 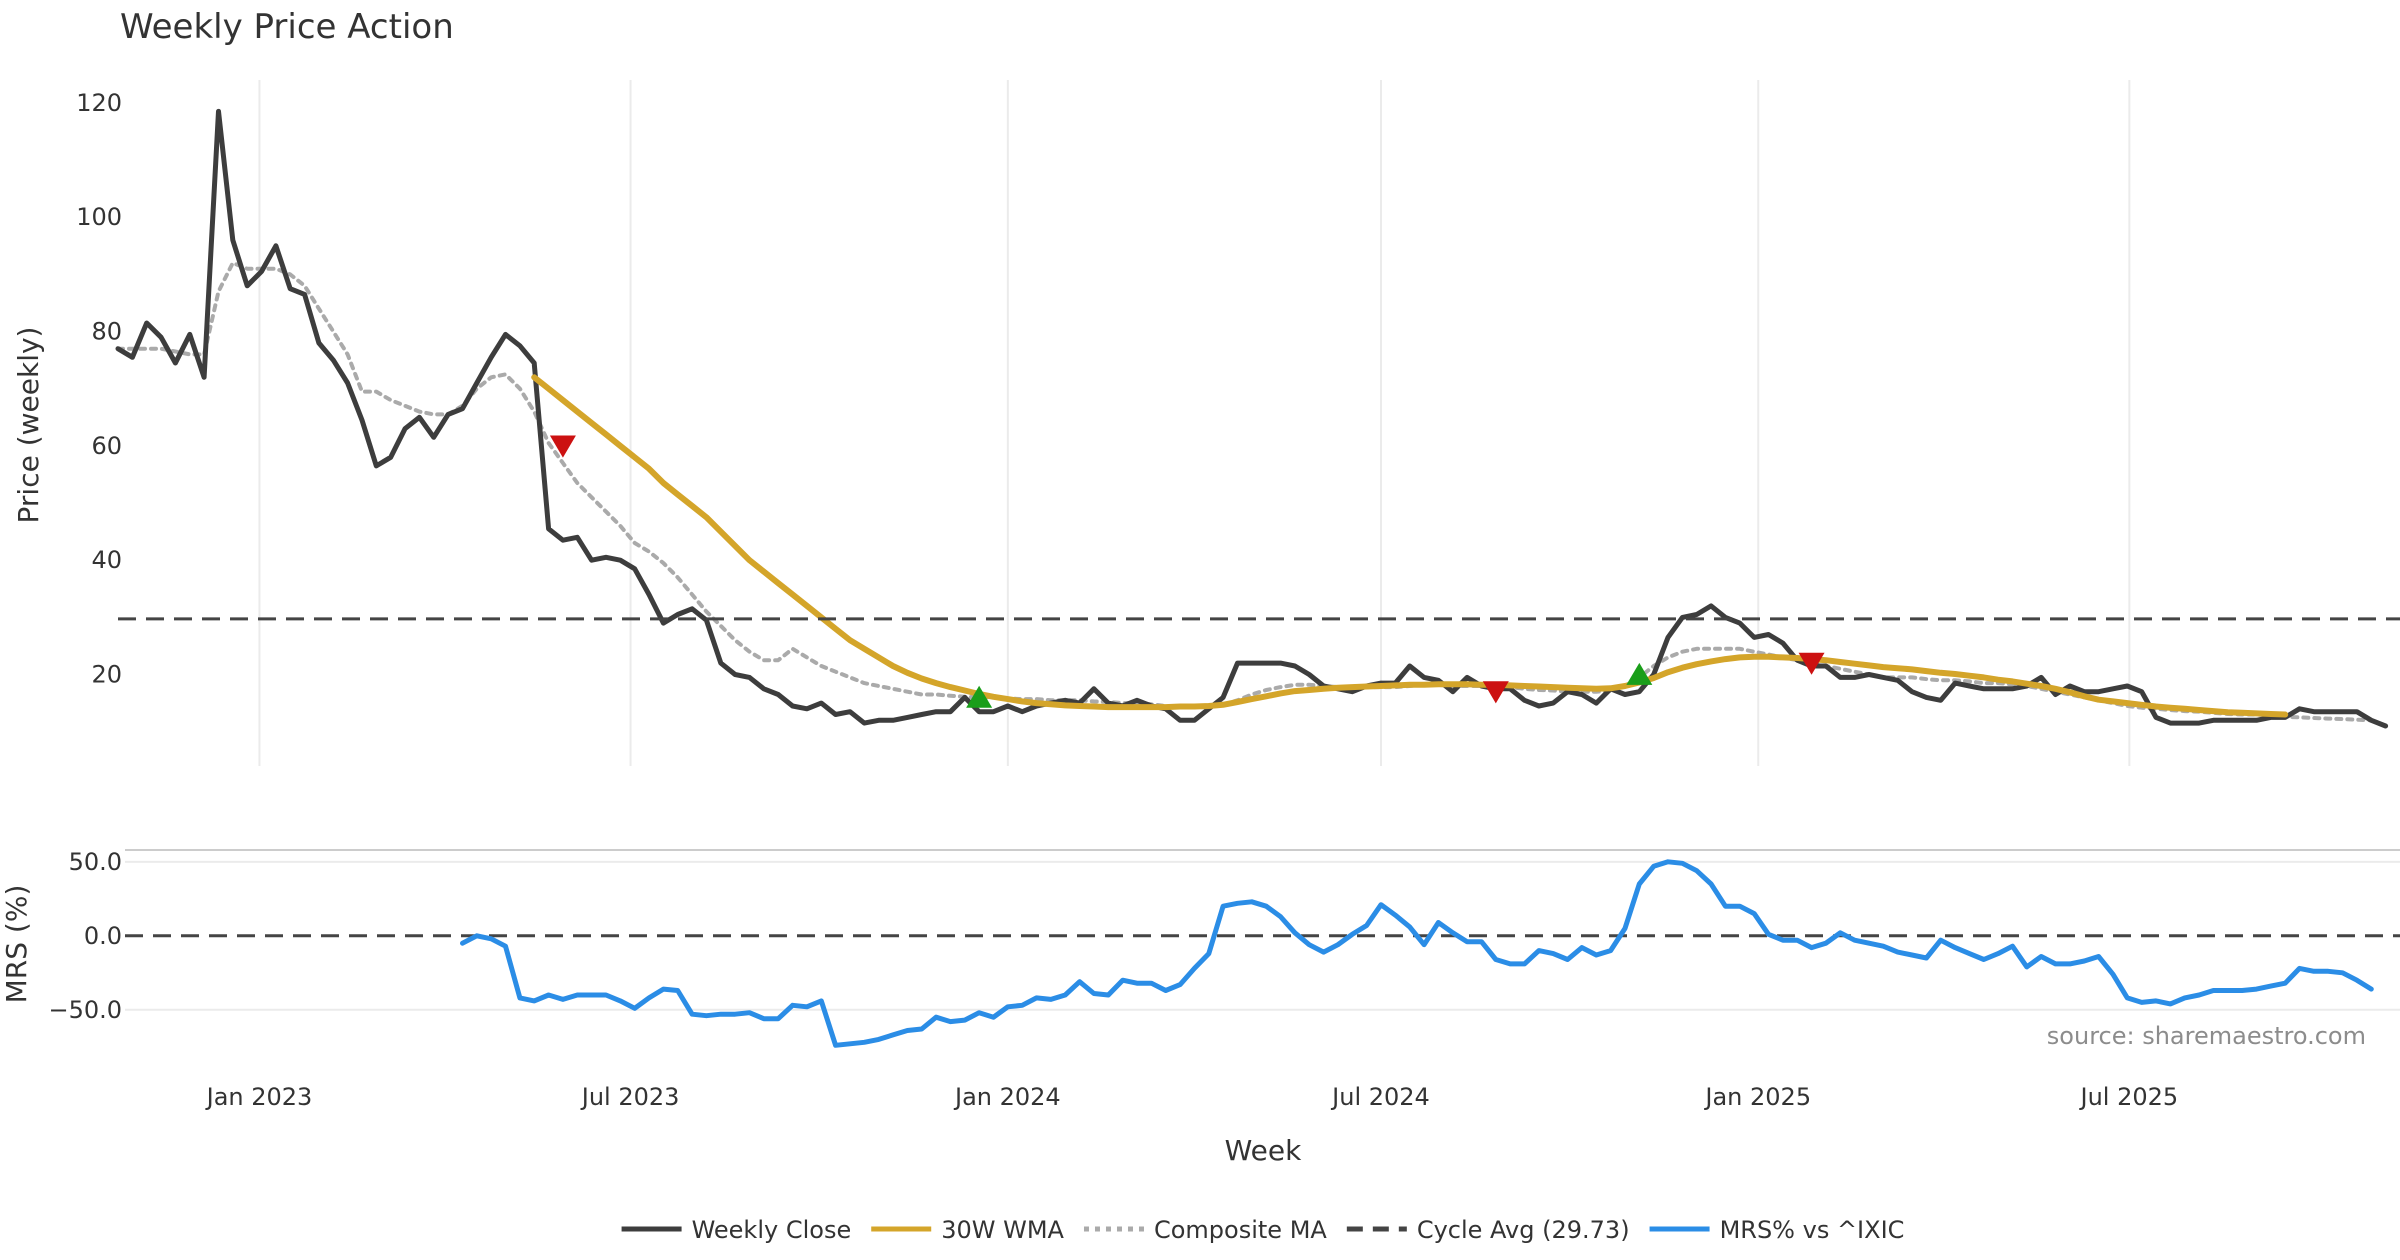 I want to click on legend-label-cycle-avg-29-73: Cycle Avg (29.73), so click(x=1523, y=1230).